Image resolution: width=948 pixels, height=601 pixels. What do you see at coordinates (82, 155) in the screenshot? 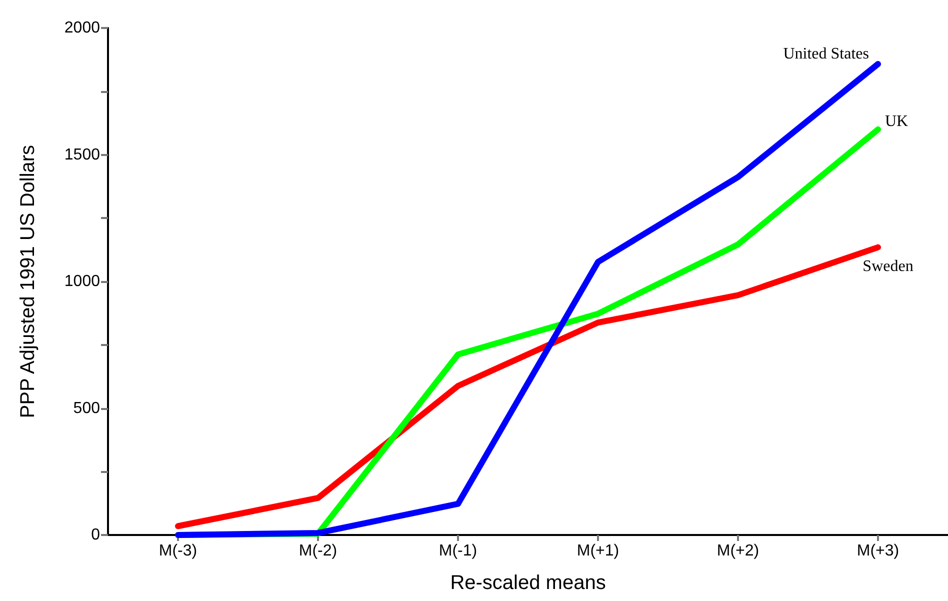
I see `y-tick-label: 1500` at bounding box center [82, 155].